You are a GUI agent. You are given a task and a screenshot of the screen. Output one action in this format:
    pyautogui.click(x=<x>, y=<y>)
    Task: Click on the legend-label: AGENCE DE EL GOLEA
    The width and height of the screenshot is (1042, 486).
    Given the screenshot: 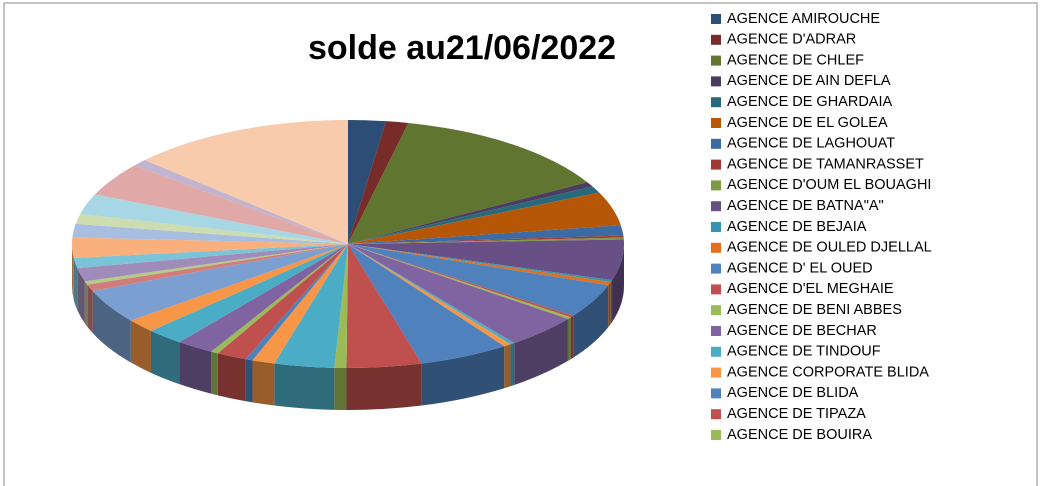 What is the action you would take?
    pyautogui.click(x=807, y=123)
    